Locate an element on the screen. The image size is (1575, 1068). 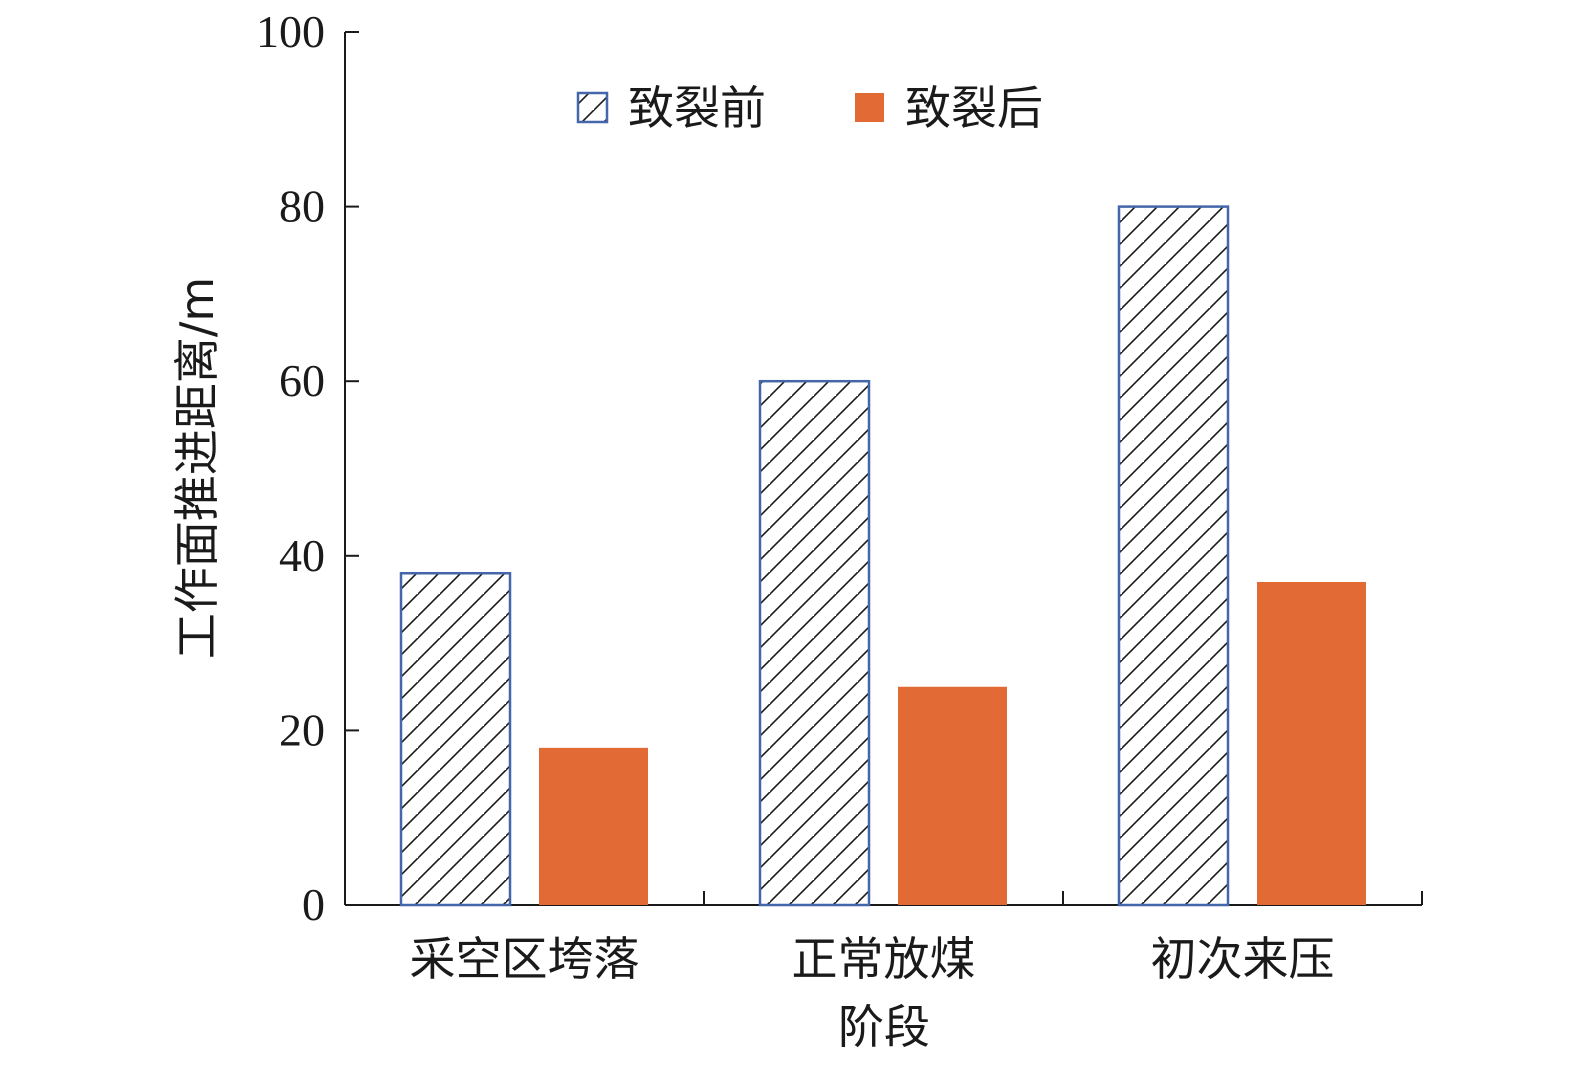
legend-label: 致裂前 is located at coordinates (697, 108).